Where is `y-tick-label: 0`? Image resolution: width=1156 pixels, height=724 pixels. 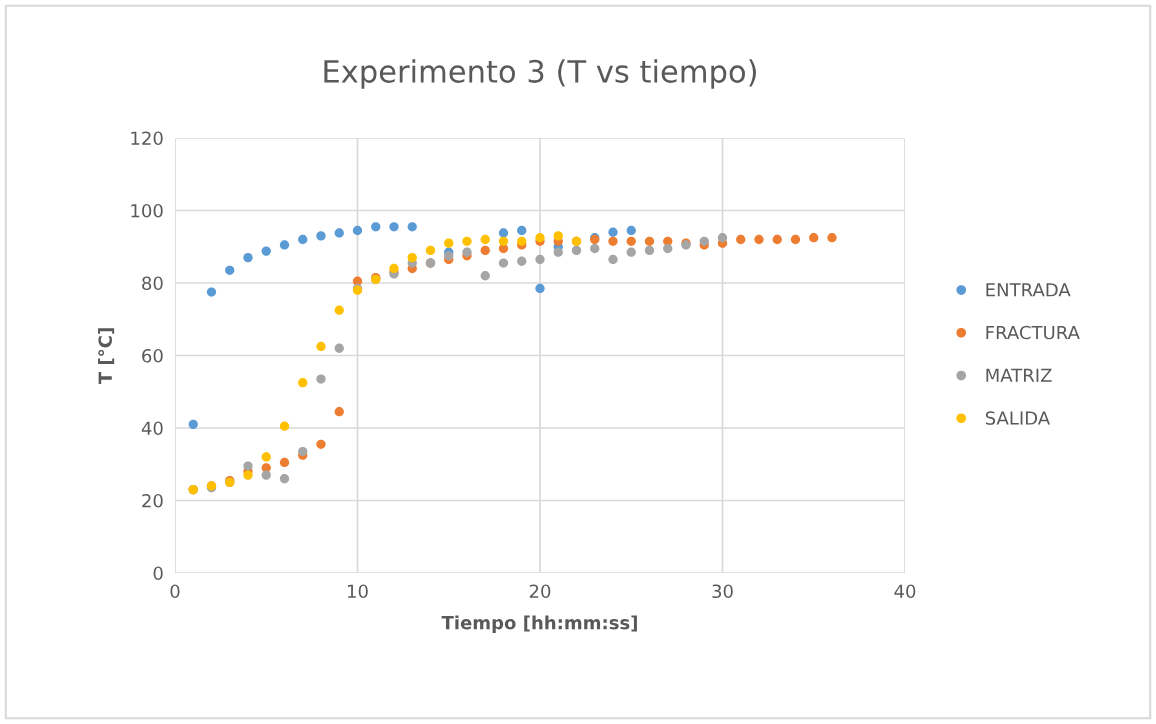 y-tick-label: 0 is located at coordinates (158, 573).